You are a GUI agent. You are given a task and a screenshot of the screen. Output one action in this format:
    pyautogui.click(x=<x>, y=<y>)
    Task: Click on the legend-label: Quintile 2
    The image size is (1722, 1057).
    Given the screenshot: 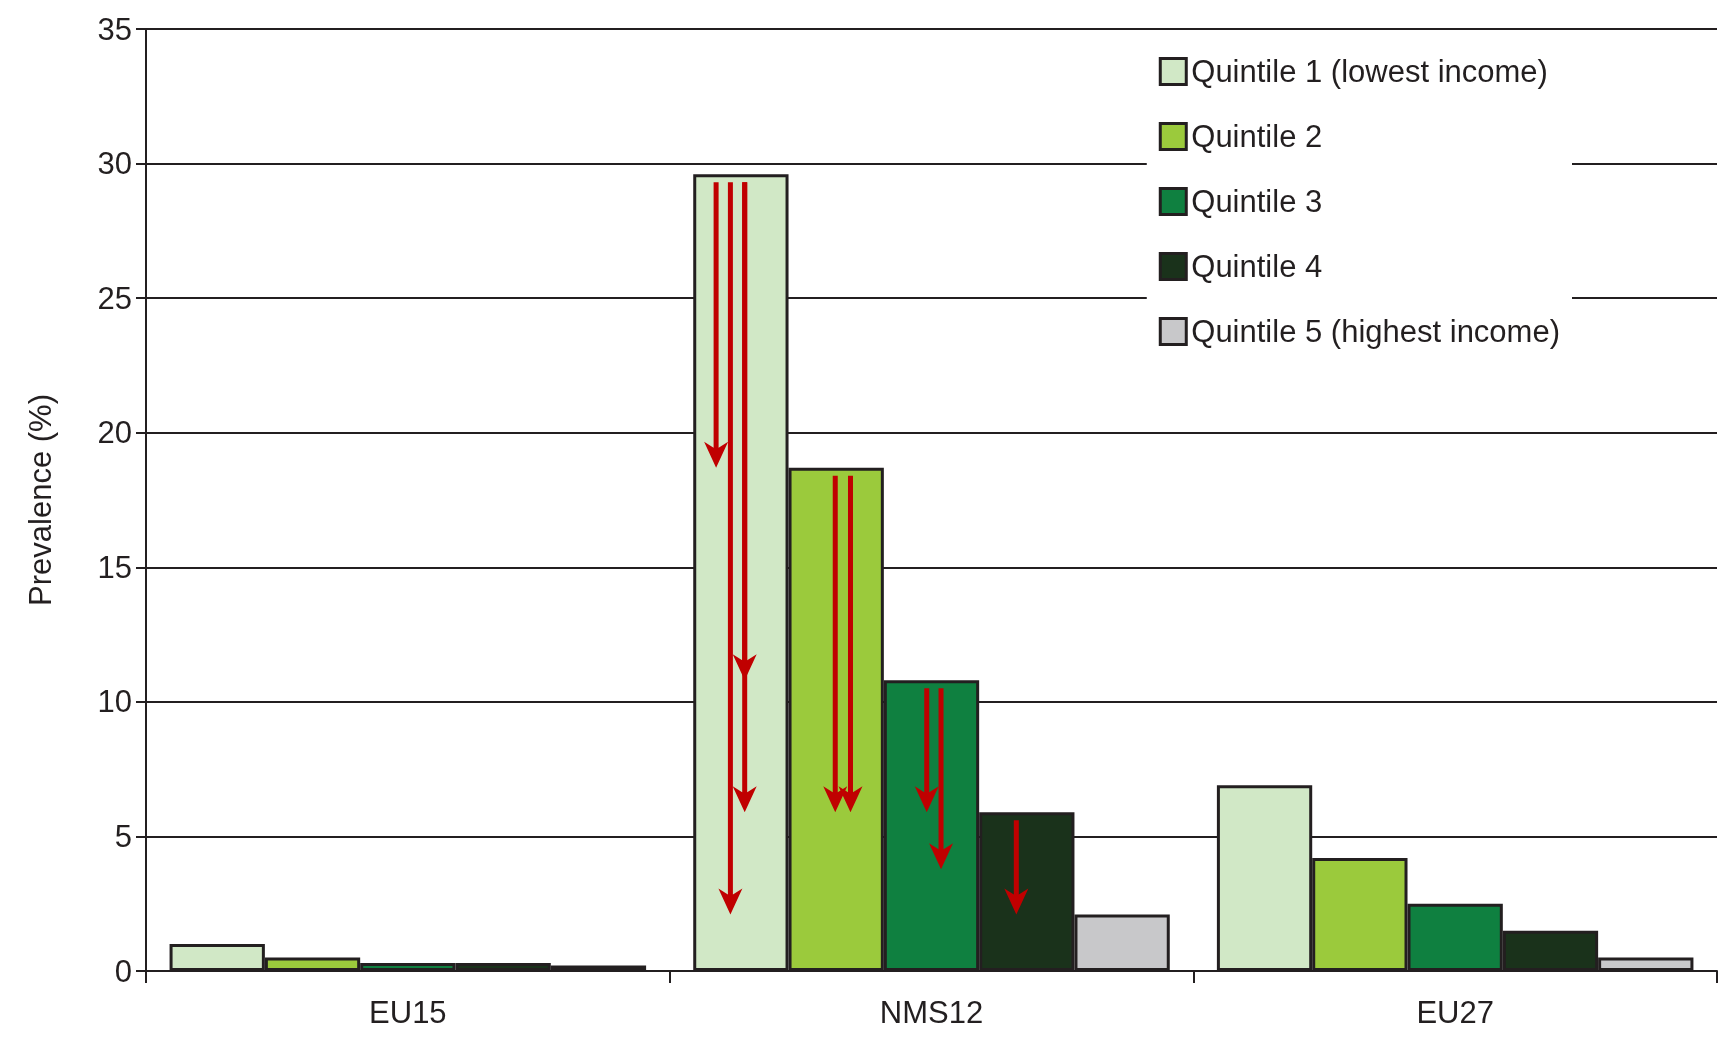 What is the action you would take?
    pyautogui.click(x=1257, y=136)
    